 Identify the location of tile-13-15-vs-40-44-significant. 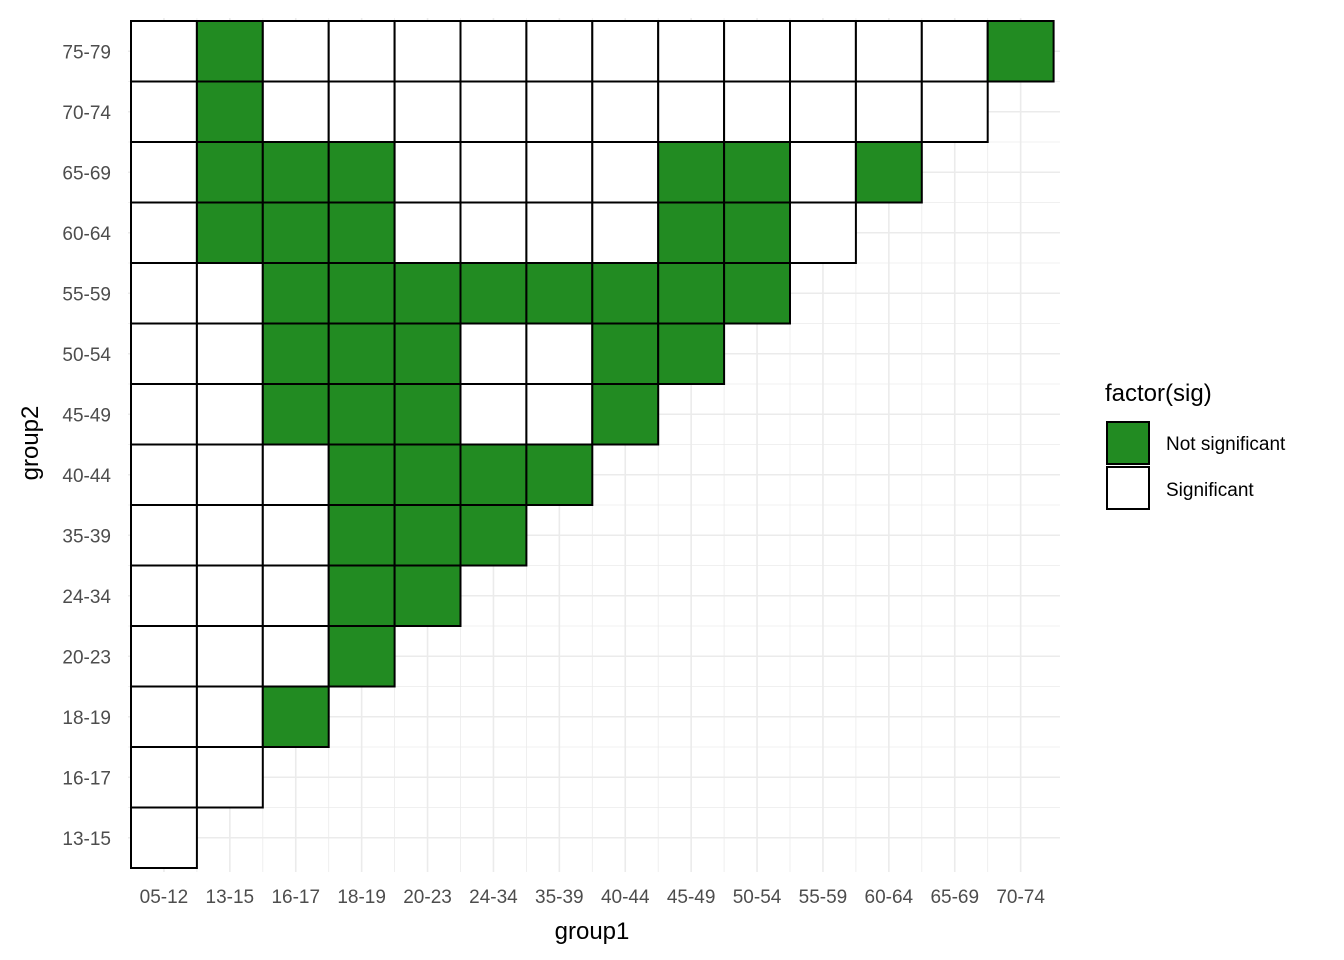
(229, 474).